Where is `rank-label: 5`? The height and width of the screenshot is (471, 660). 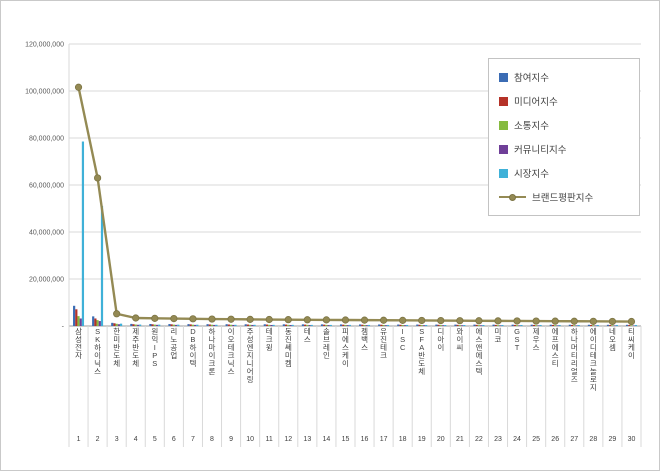 rank-label: 5 is located at coordinates (155, 439).